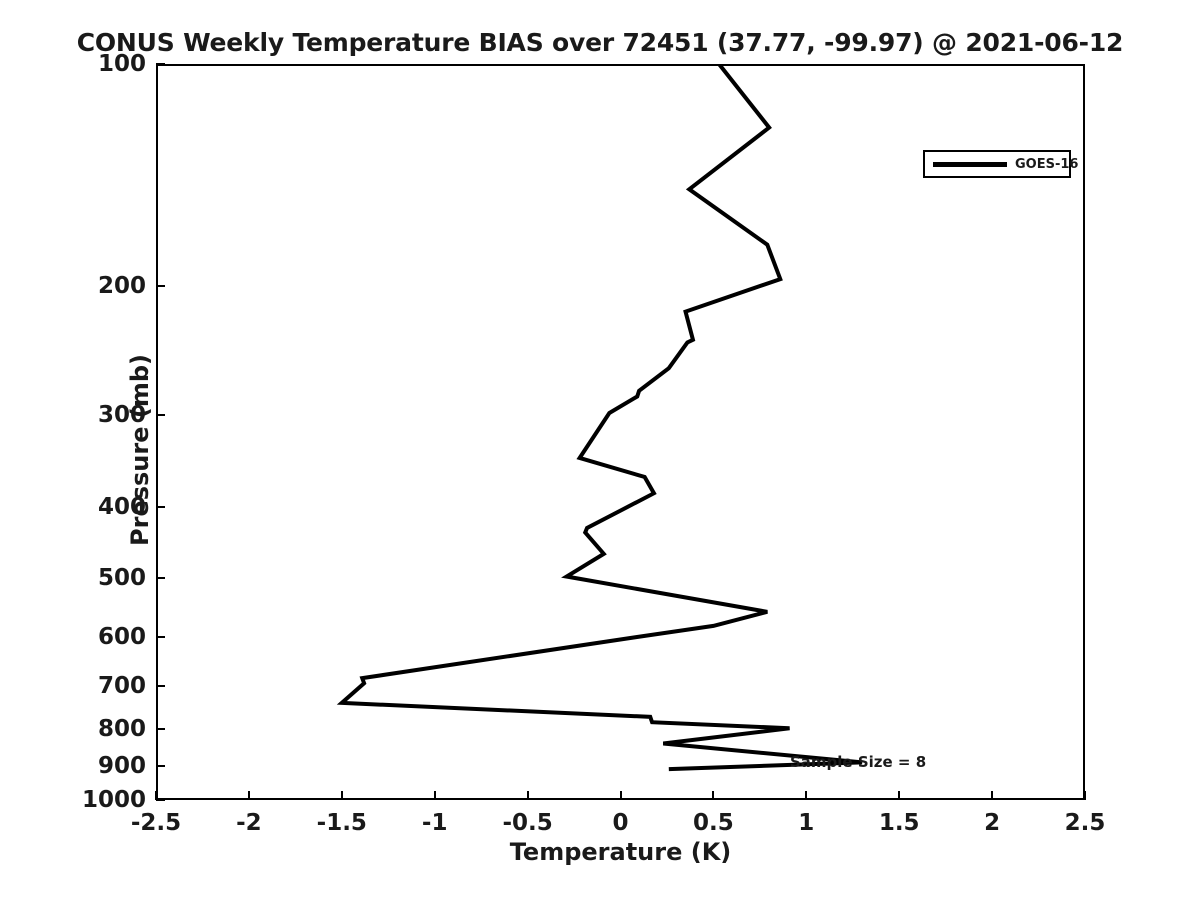  Describe the element at coordinates (249, 823) in the screenshot. I see `x-tick-label: -2` at that location.